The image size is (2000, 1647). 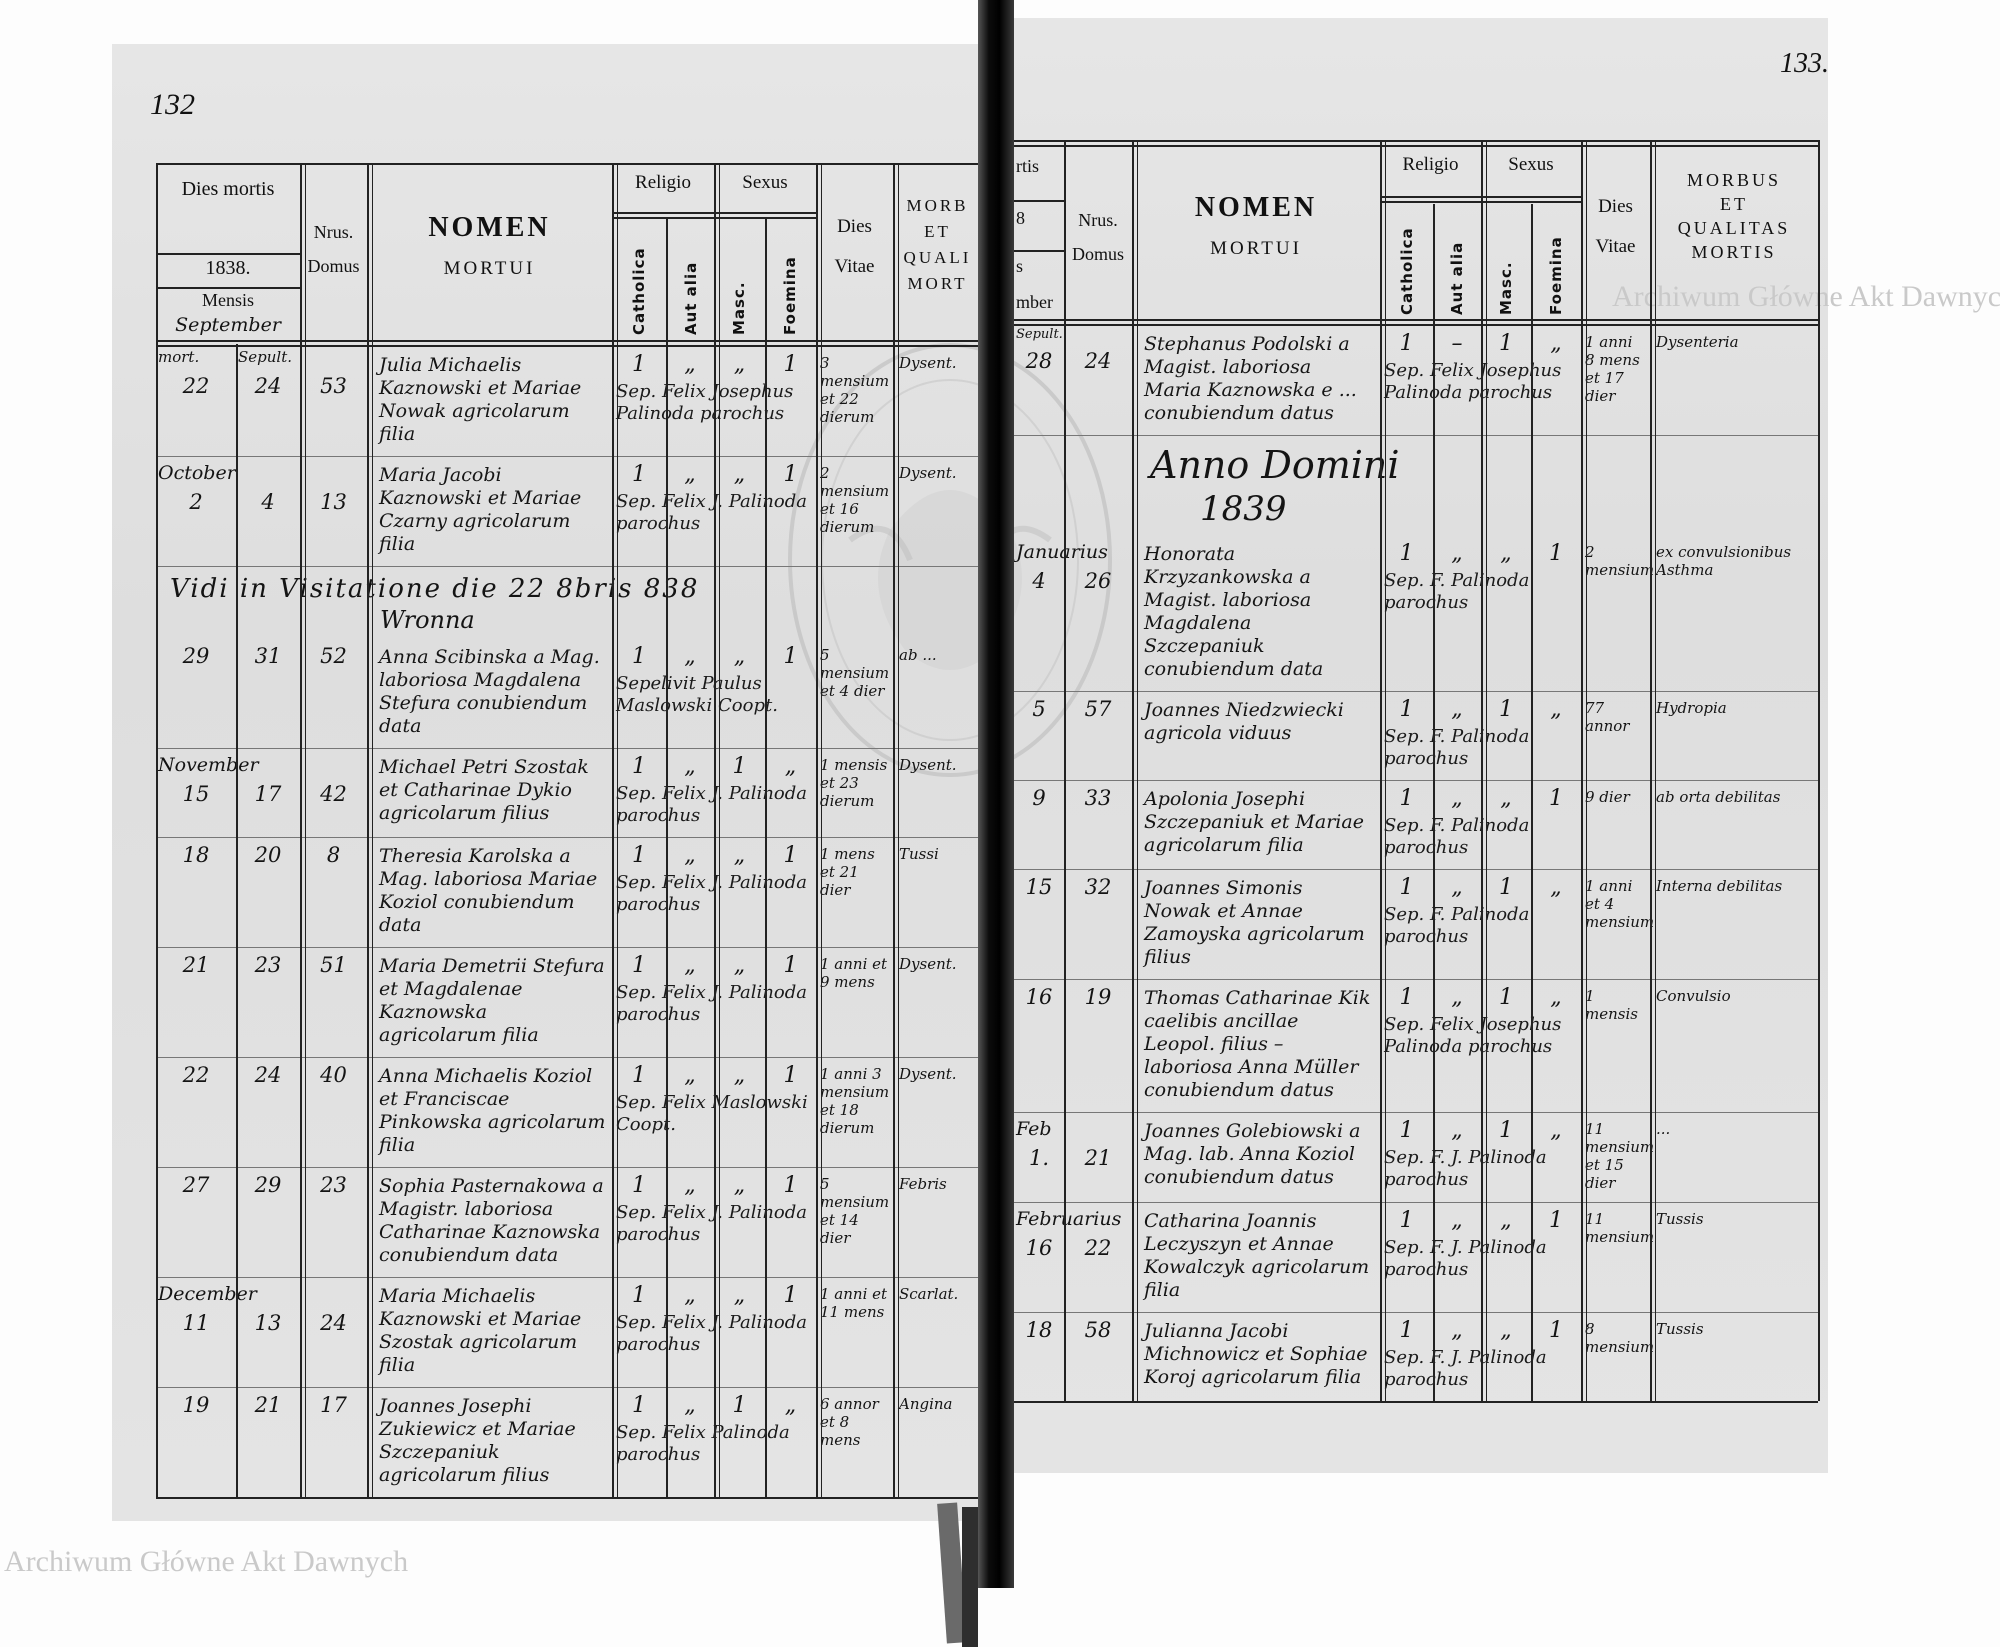 I want to click on house-number: 58, so click(x=1098, y=1330).